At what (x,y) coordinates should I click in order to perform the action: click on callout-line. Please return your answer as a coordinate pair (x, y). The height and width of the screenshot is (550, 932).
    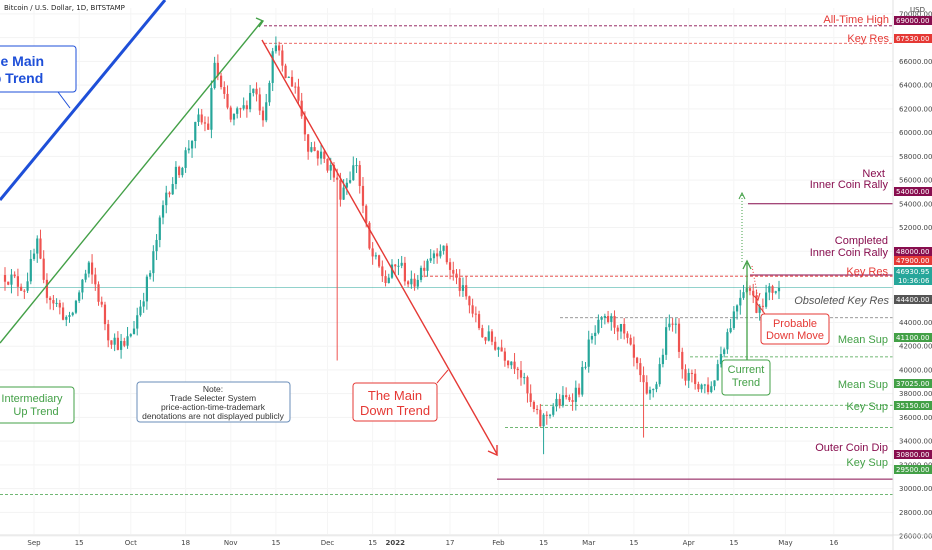
    Looking at the image, I should click on (760, 308).